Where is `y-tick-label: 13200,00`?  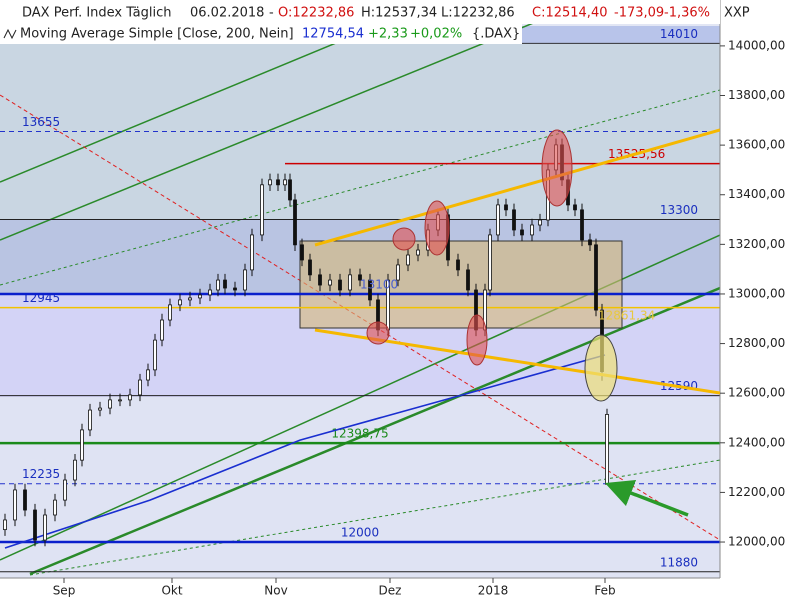
y-tick-label: 13200,00 is located at coordinates (756, 244).